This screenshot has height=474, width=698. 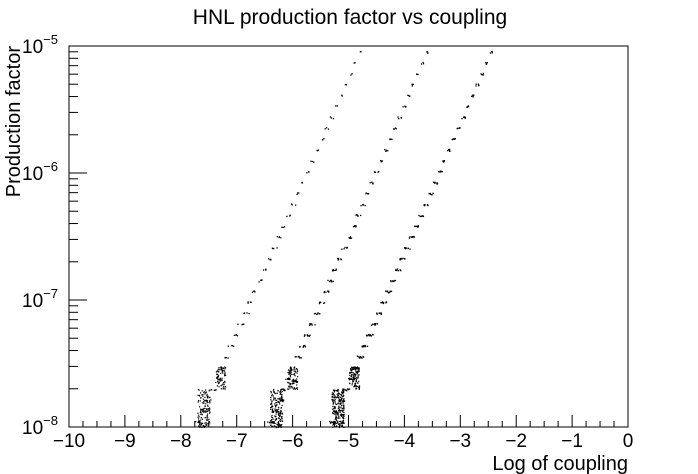 I want to click on y-axis-label: Production factor, so click(x=14, y=122).